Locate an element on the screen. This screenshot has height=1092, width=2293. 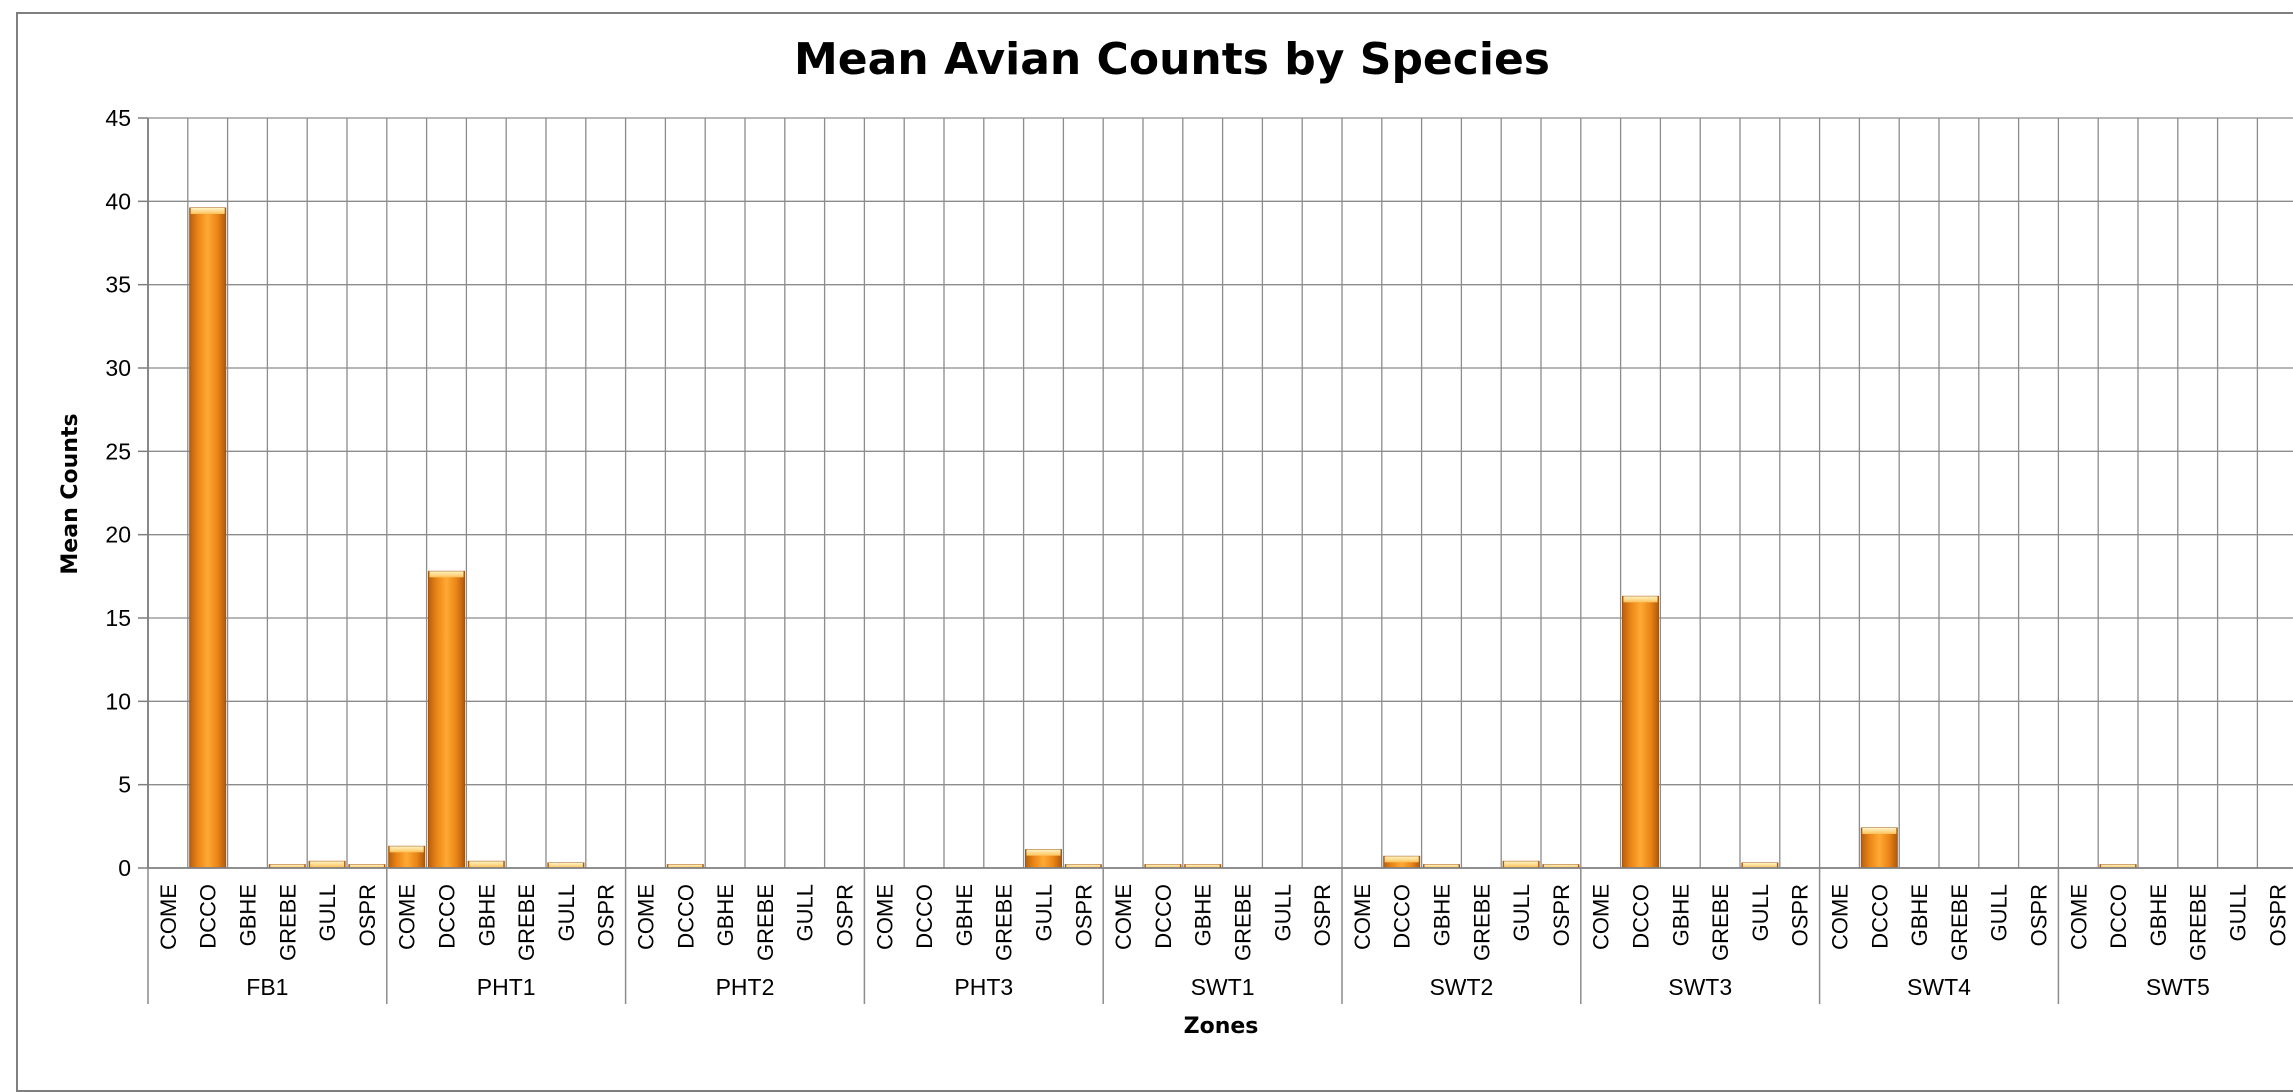
y-axis-tick-labels: 0 5 10 15 20 25 30 35 40 45 is located at coordinates (118, 493).